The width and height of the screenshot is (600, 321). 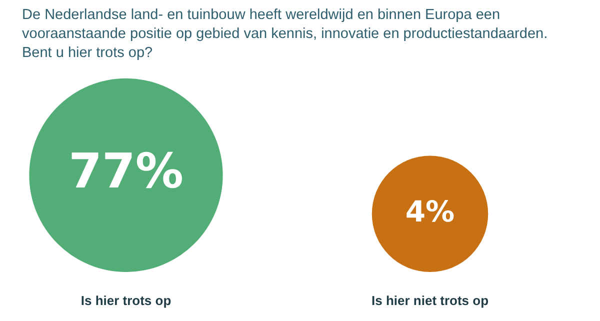 I want to click on category-label: Is hier niet trots op, so click(x=430, y=300).